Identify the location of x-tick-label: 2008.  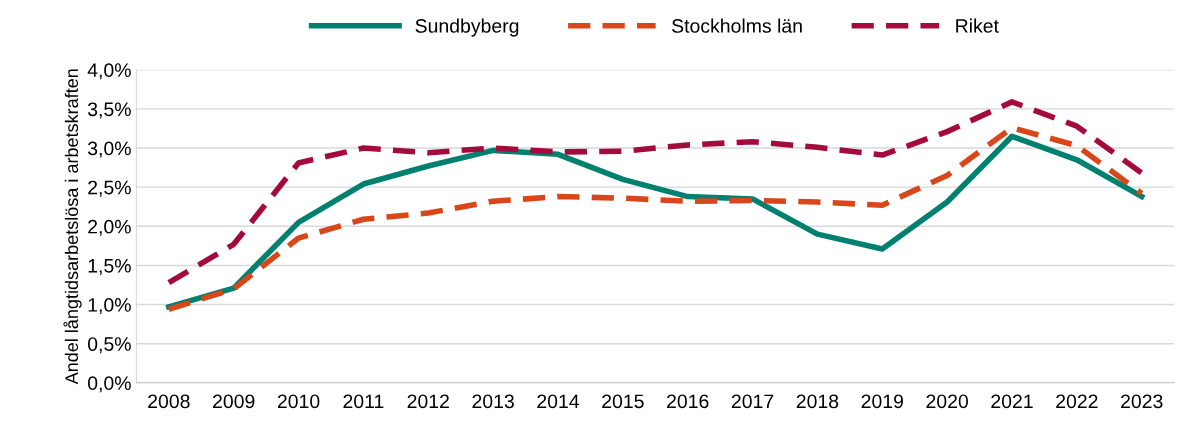
(169, 401).